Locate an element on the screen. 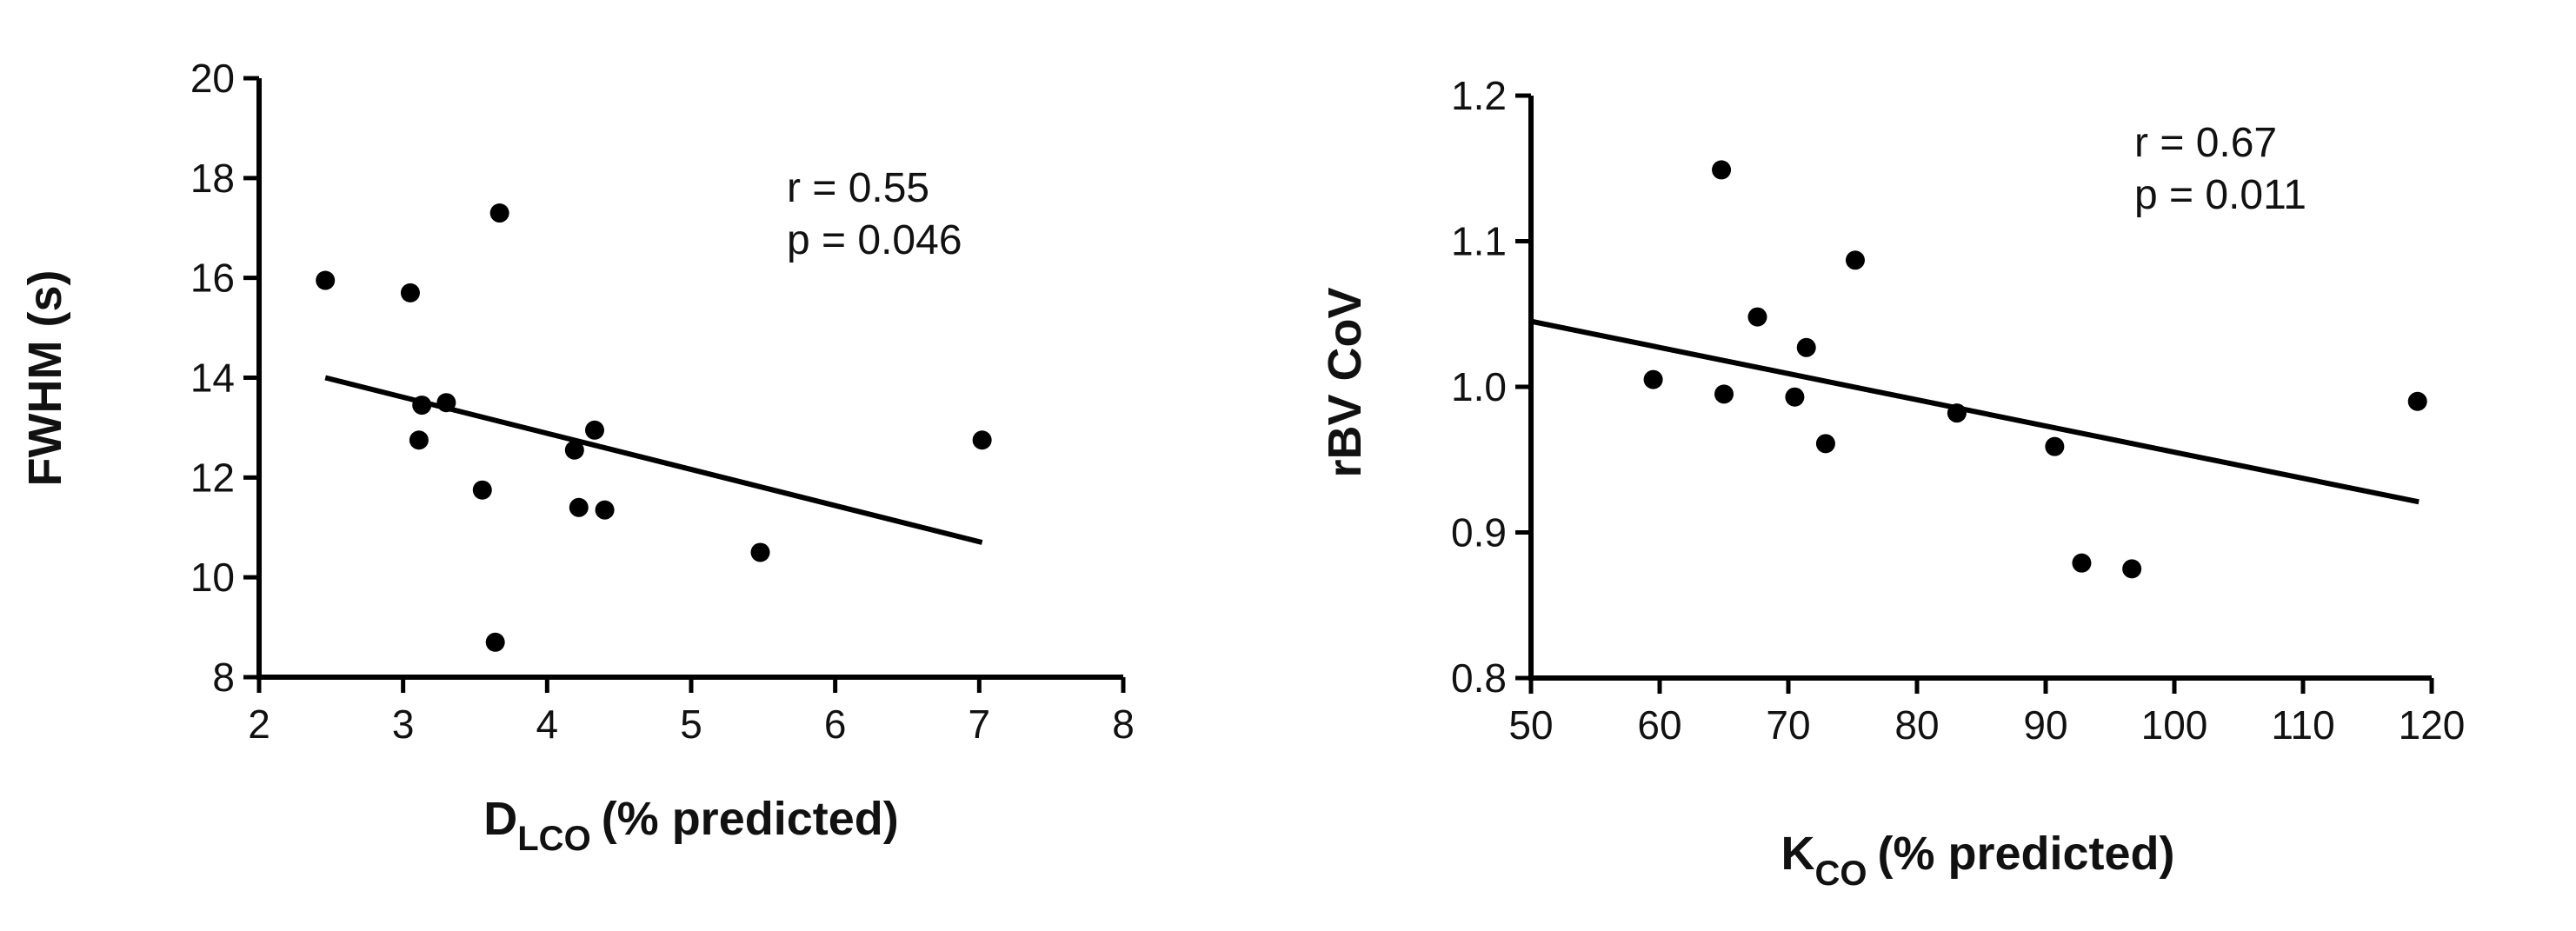 The image size is (2576, 931). y-axis-title: rBV CoV is located at coordinates (1345, 382).